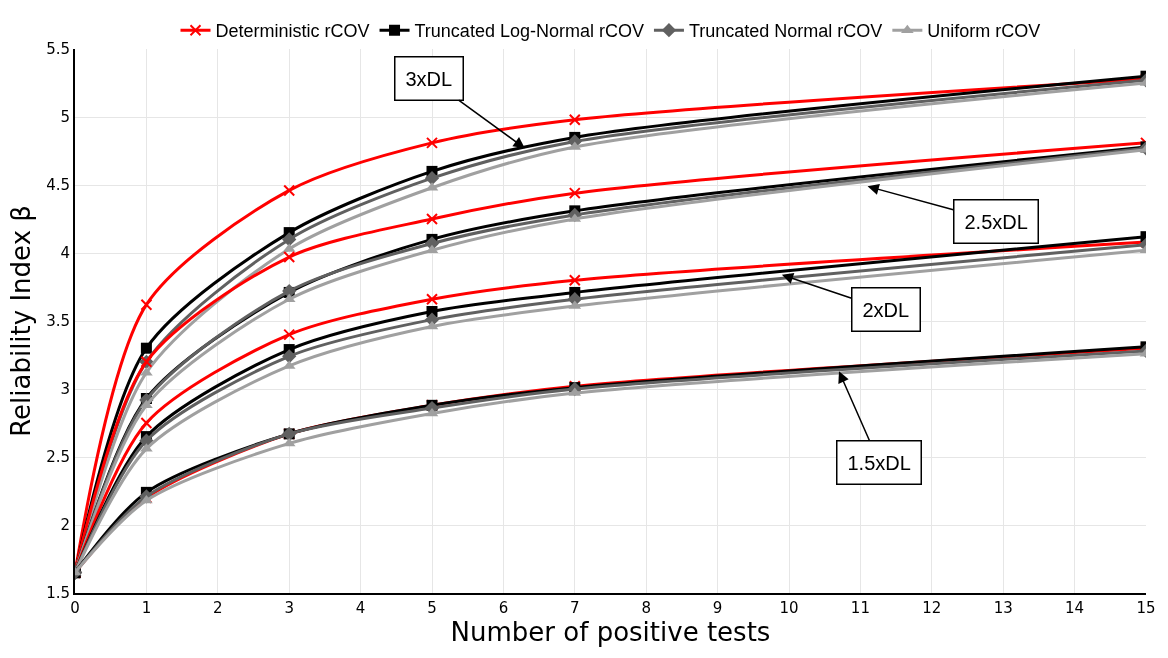 Image resolution: width=1168 pixels, height=658 pixels. I want to click on annotation: 2xDL, so click(886, 309).